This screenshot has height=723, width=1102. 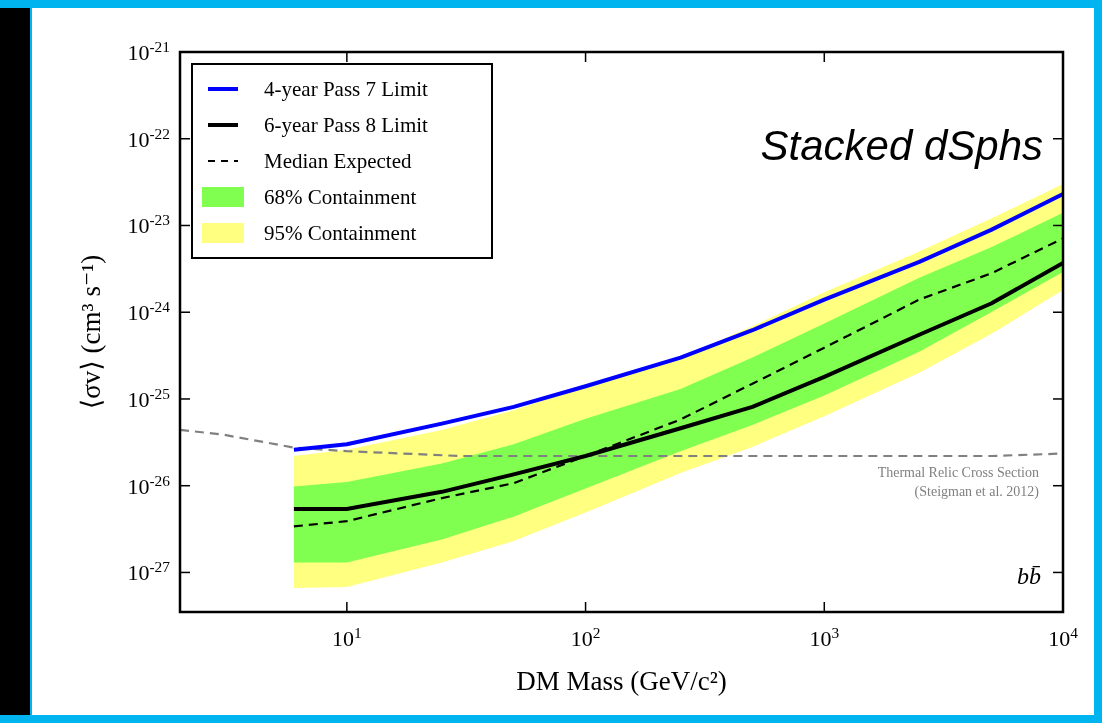 What do you see at coordinates (346, 89) in the screenshot?
I see `legend-label: 4-year Pass 7 Limit` at bounding box center [346, 89].